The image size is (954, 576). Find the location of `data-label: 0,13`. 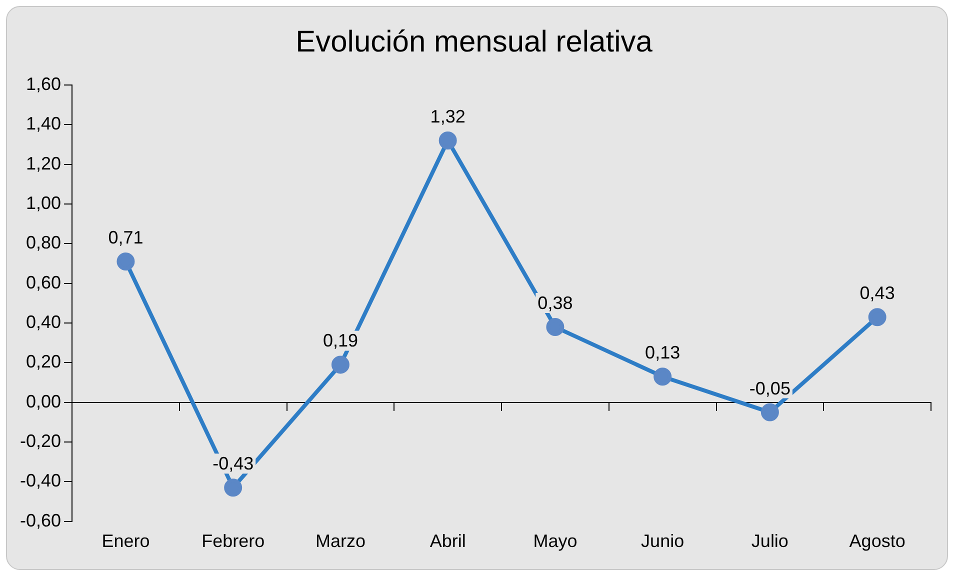

data-label: 0,13 is located at coordinates (662, 352).